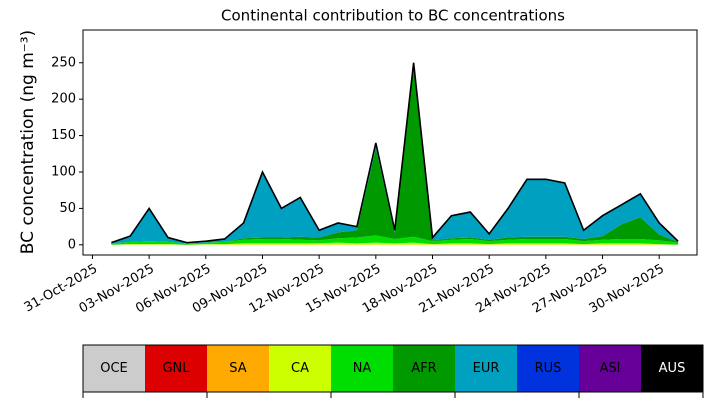 The image size is (713, 402). I want to click on y-axis-label: BC concentration (ng m⁻³), so click(28, 142).